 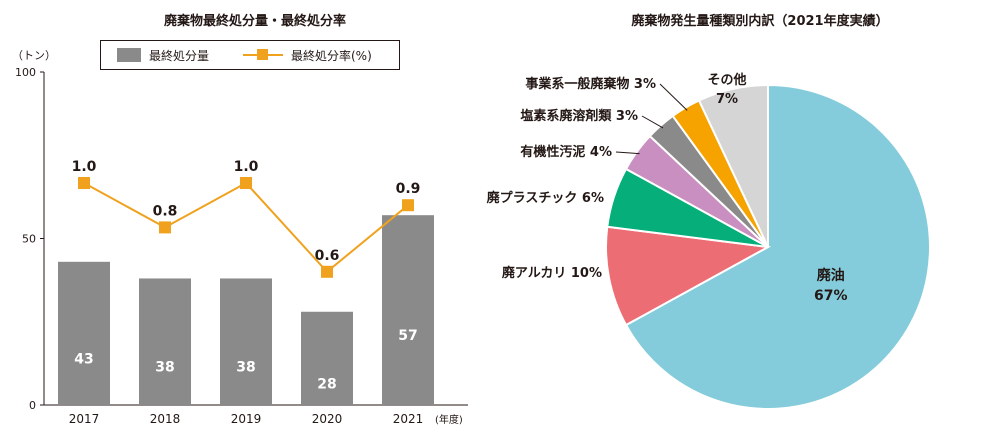 What do you see at coordinates (831, 296) in the screenshot?
I see `pie-slice-percent: 67%` at bounding box center [831, 296].